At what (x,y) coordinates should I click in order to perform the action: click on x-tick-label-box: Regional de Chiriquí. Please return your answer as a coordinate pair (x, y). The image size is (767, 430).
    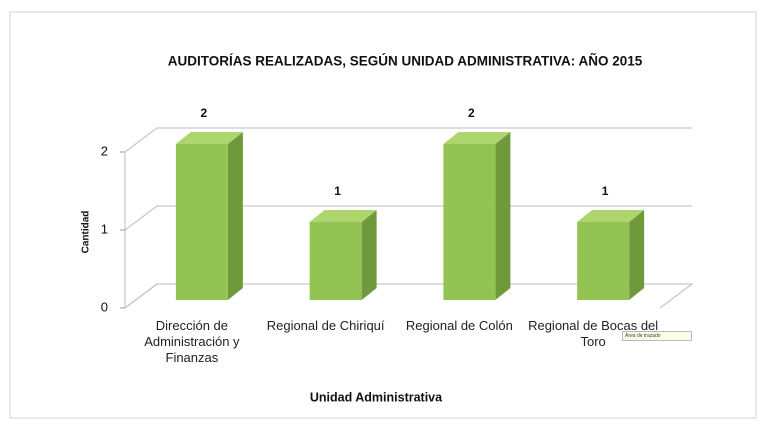
    Looking at the image, I should click on (325, 325).